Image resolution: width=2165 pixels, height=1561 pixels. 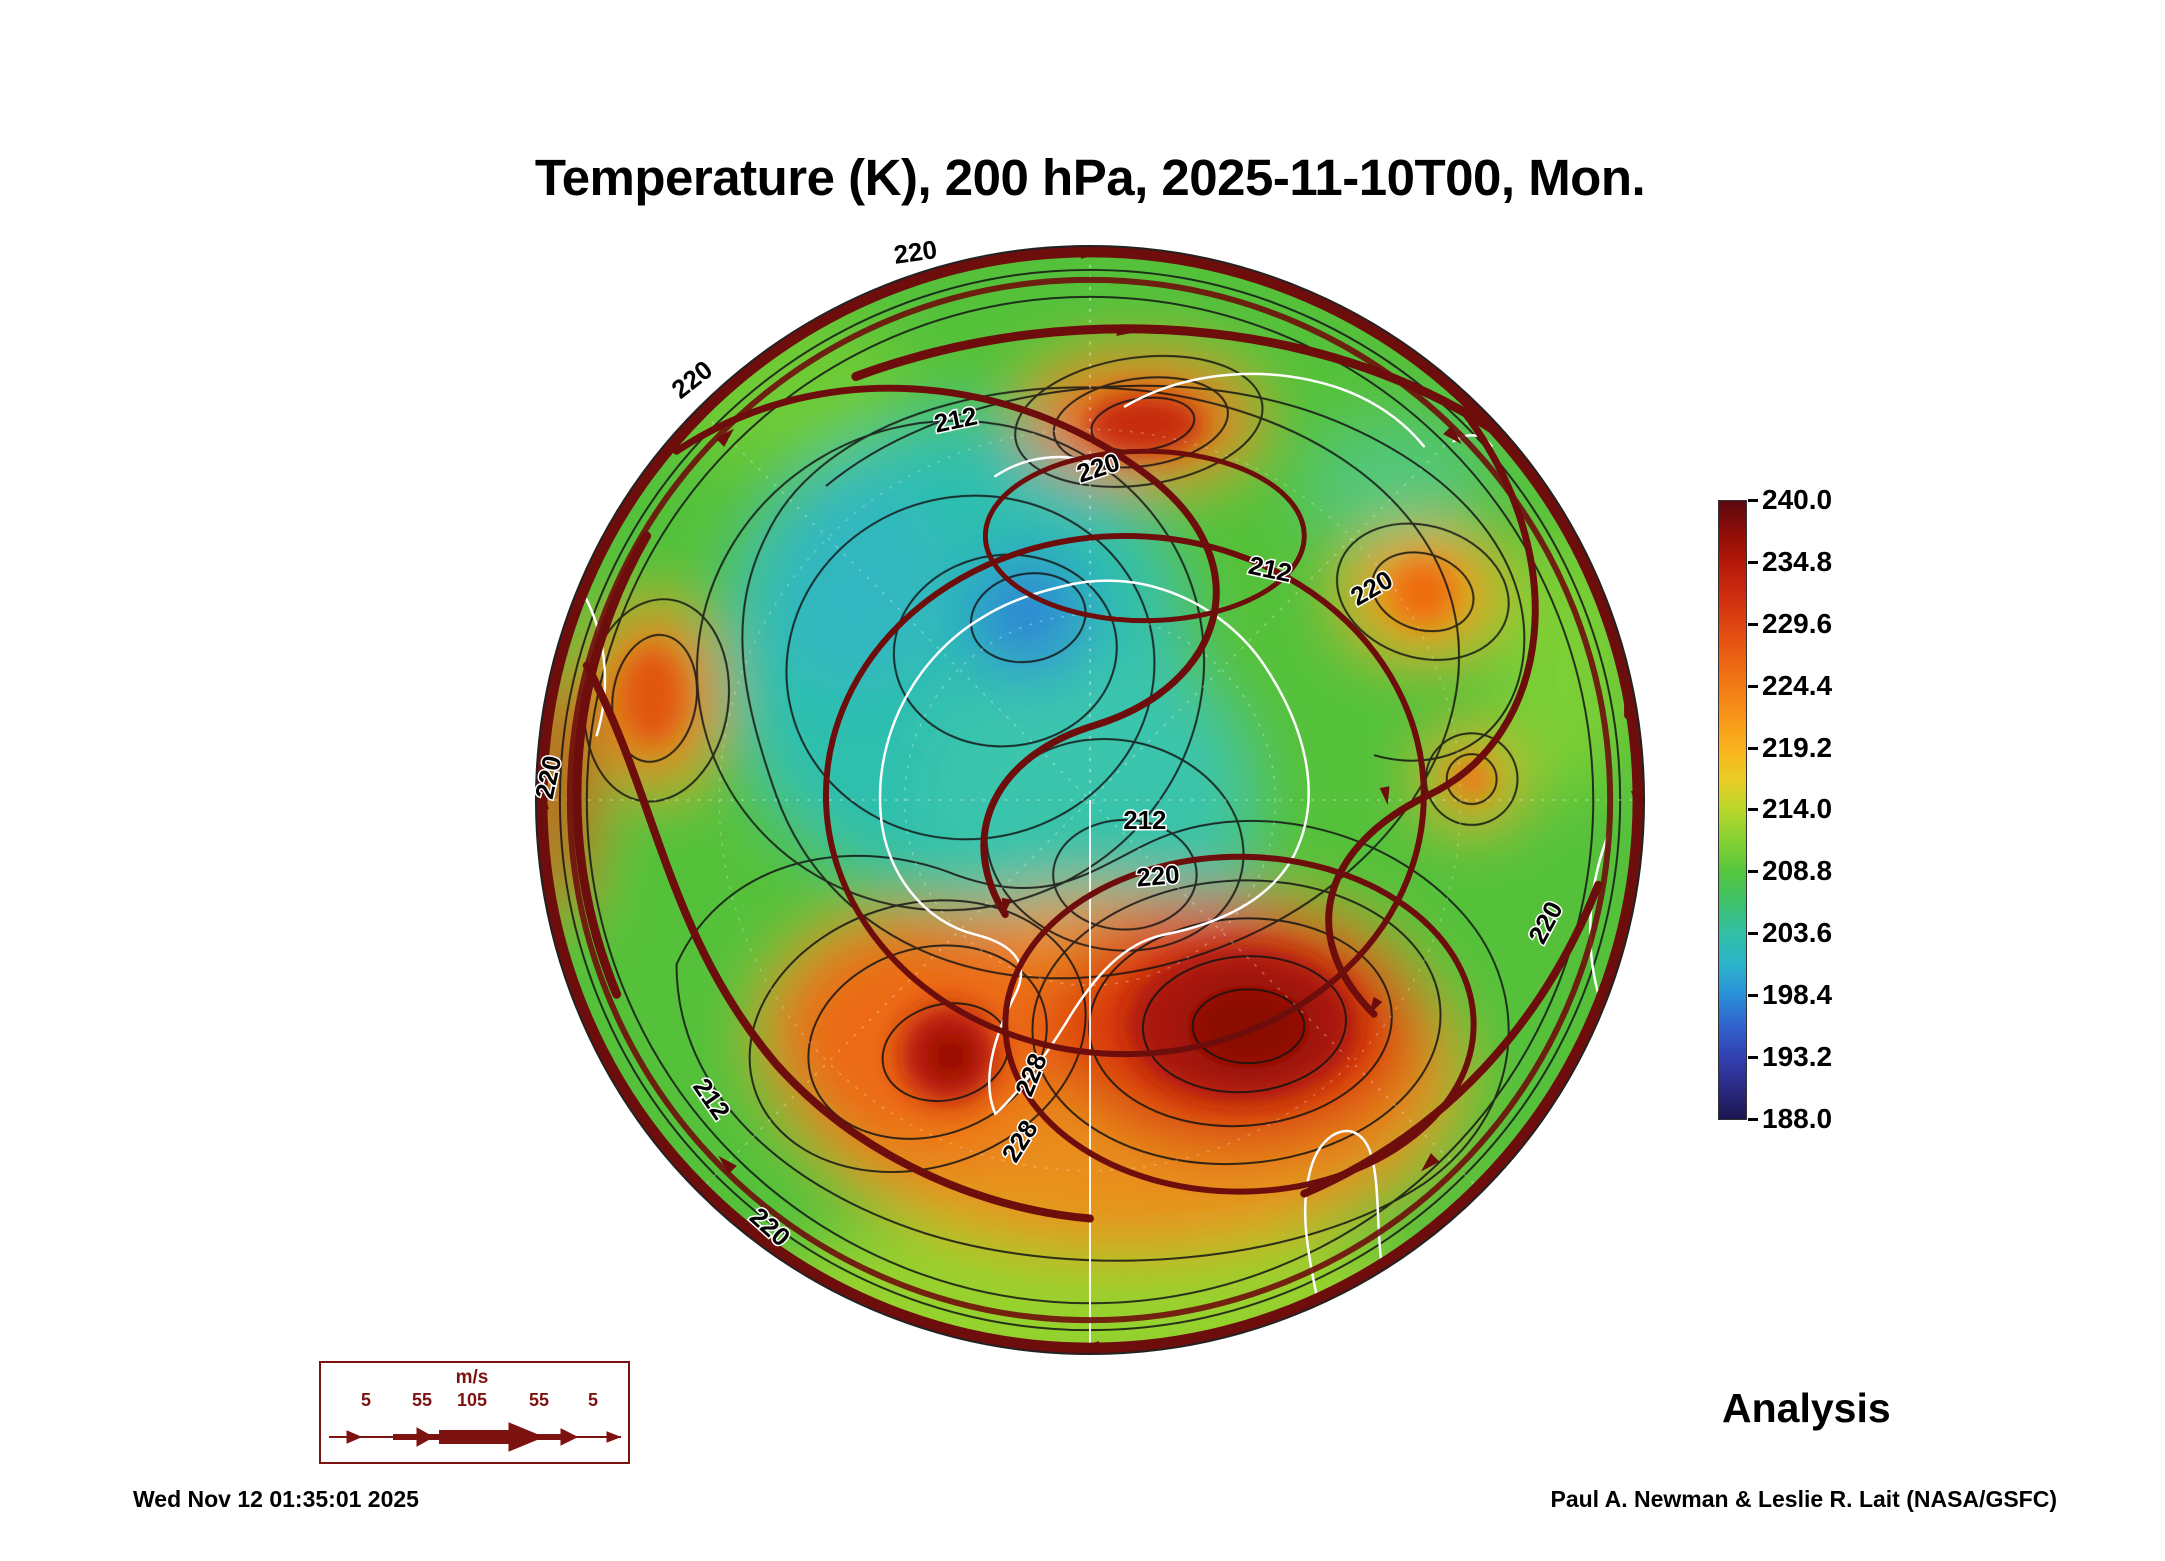 What do you see at coordinates (1815, 1057) in the screenshot?
I see `colorbar-tick-label: 193.2` at bounding box center [1815, 1057].